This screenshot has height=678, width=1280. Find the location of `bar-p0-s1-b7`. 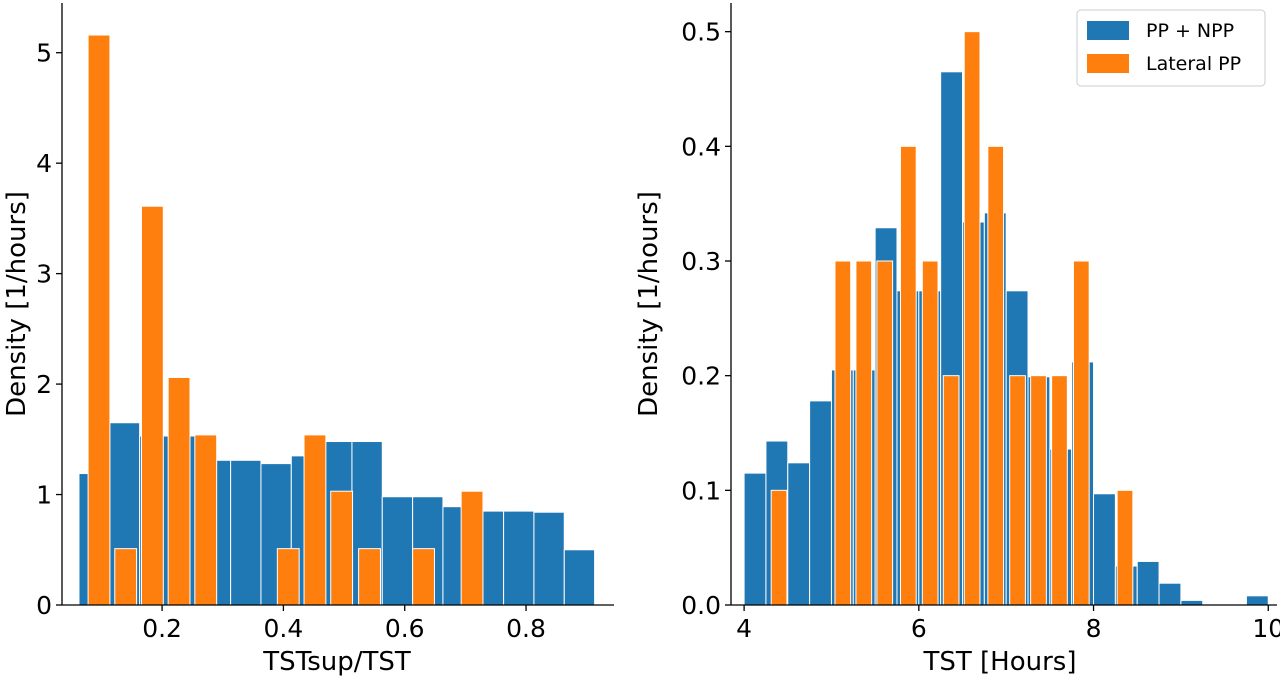

bar-p0-s1-b7 is located at coordinates (342, 548).